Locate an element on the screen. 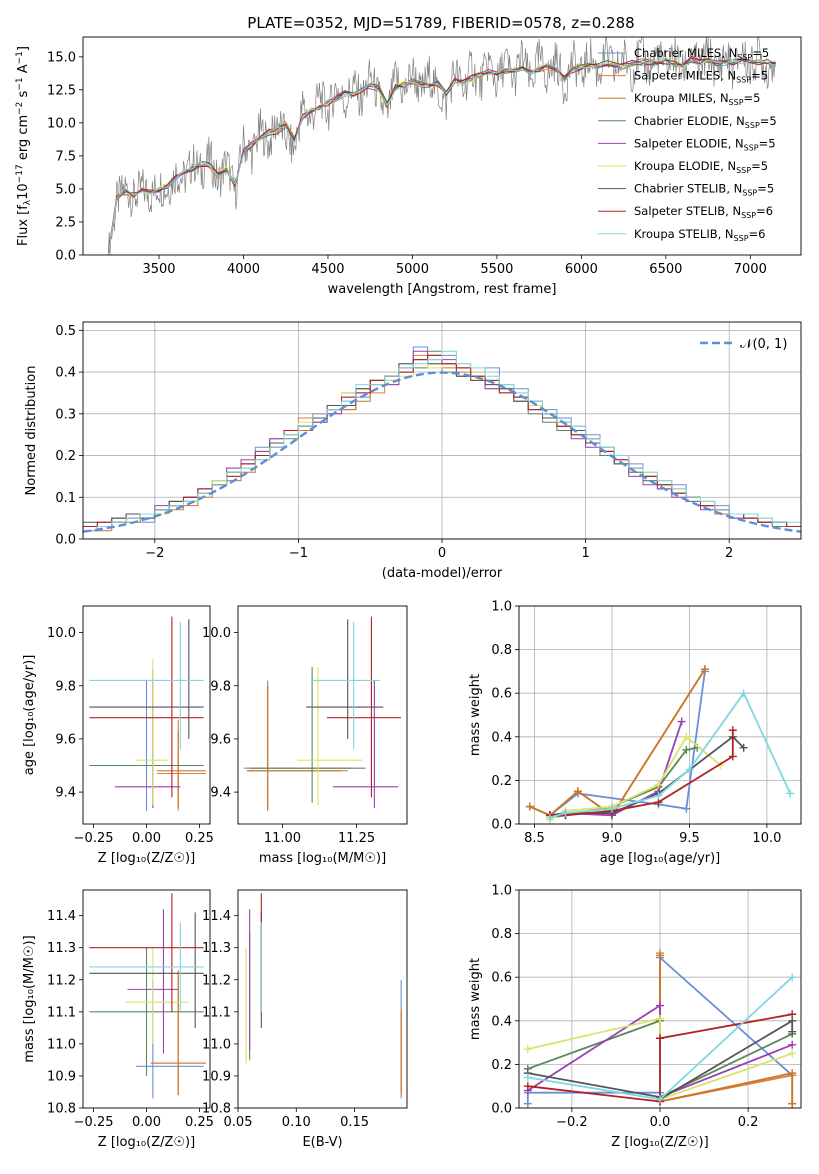 This screenshot has width=819, height=1174. ylabel-sup: −1 is located at coordinates (20, 83).